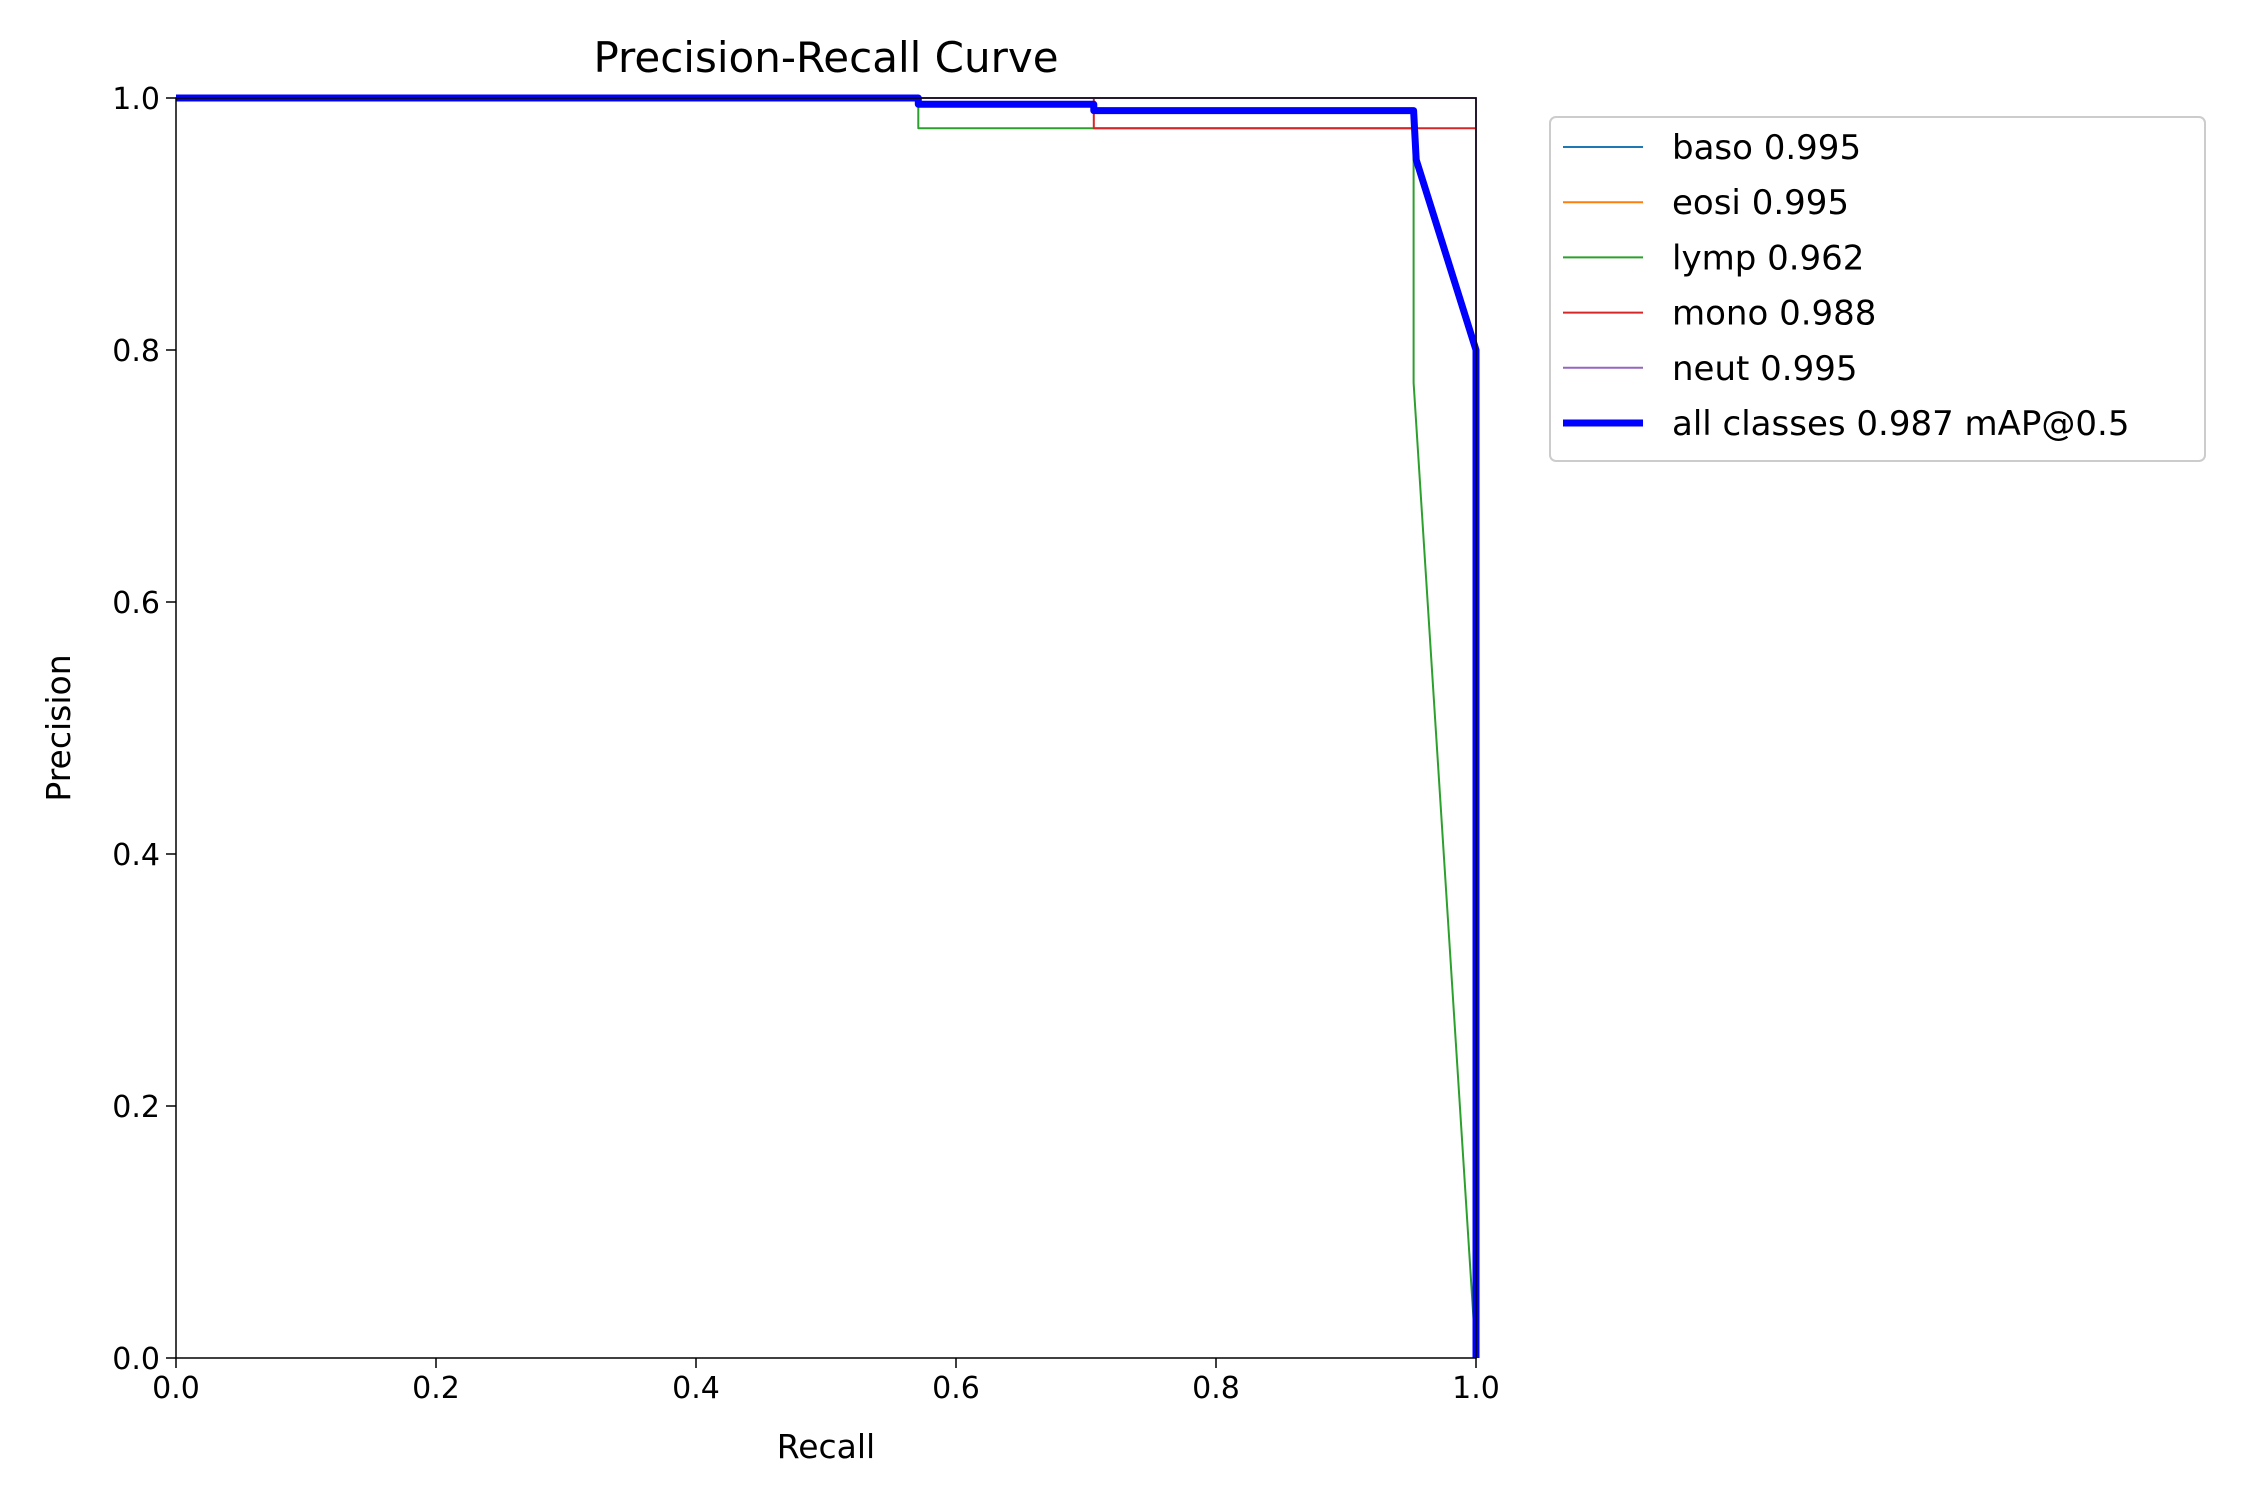  Describe the element at coordinates (1216, 1388) in the screenshot. I see `x-tick-label: 0.8` at that location.